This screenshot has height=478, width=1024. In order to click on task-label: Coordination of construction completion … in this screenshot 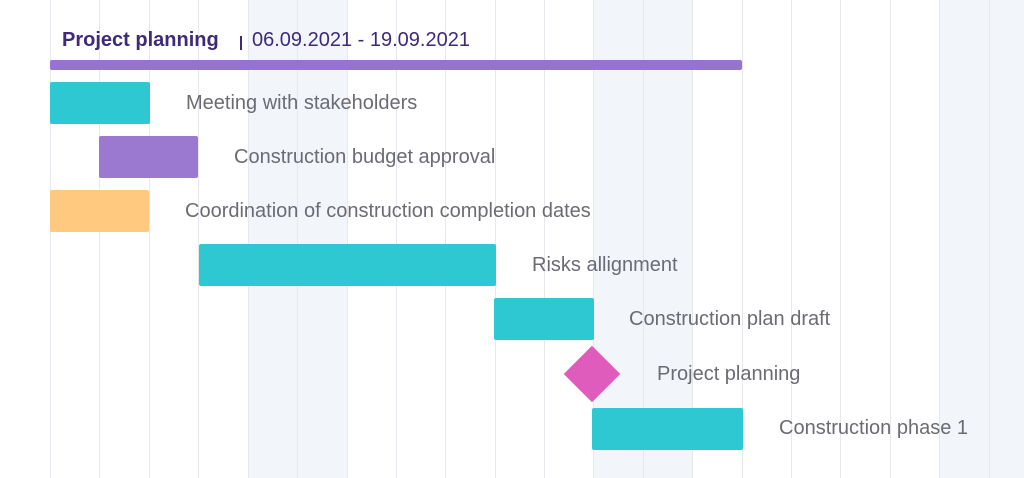, I will do `click(388, 211)`.